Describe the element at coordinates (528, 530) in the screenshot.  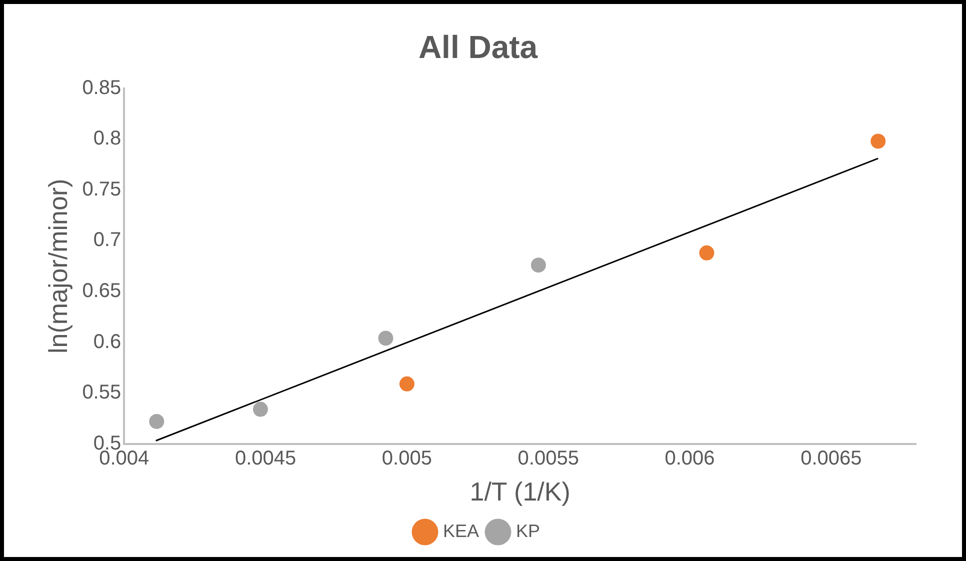
I see `legend-label: KP` at that location.